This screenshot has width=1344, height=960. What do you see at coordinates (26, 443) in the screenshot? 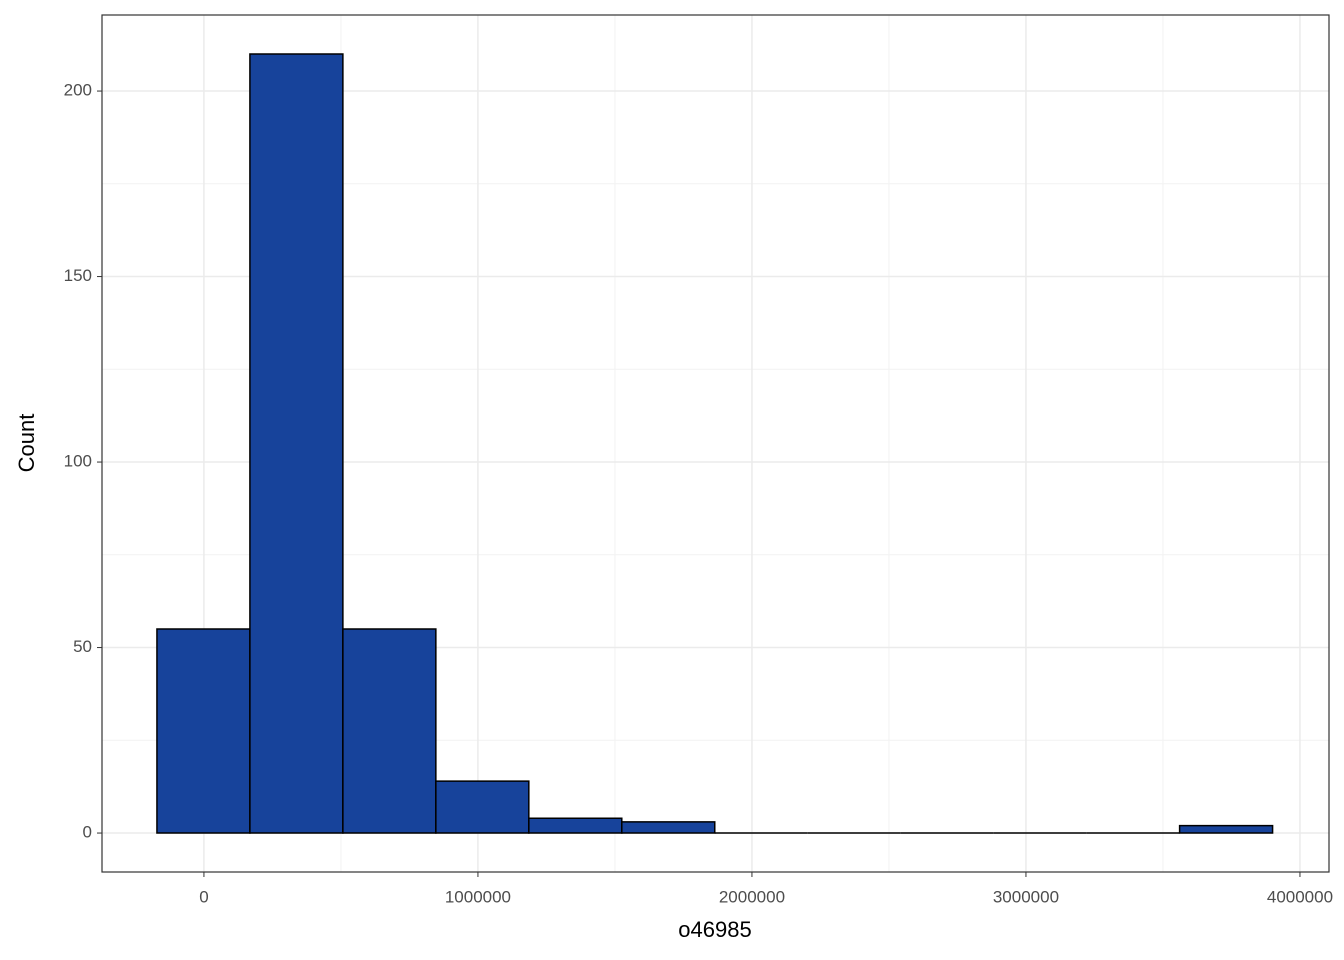
I see `y-axis-title: Count` at bounding box center [26, 443].